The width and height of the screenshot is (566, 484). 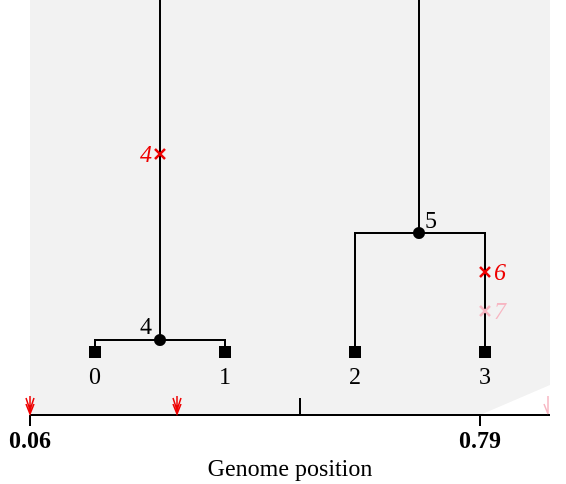 I want to click on node-label: 0, so click(x=95, y=377).